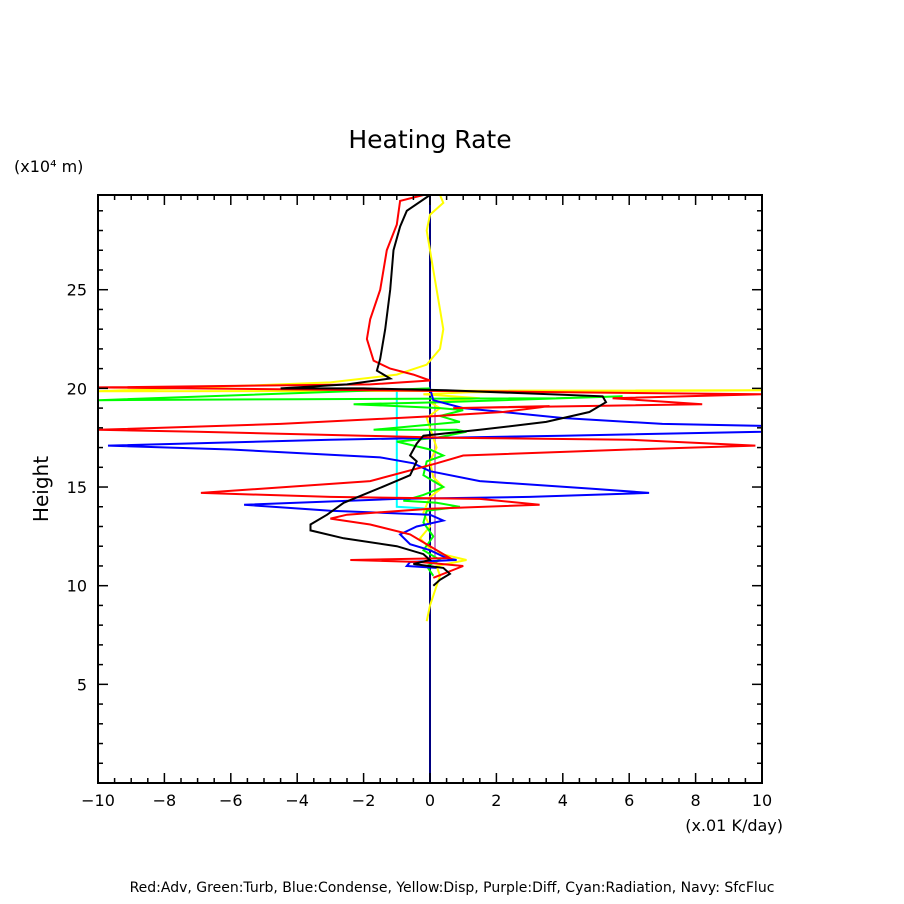 The width and height of the screenshot is (904, 904). I want to click on y-axis-label: Height, so click(41, 489).